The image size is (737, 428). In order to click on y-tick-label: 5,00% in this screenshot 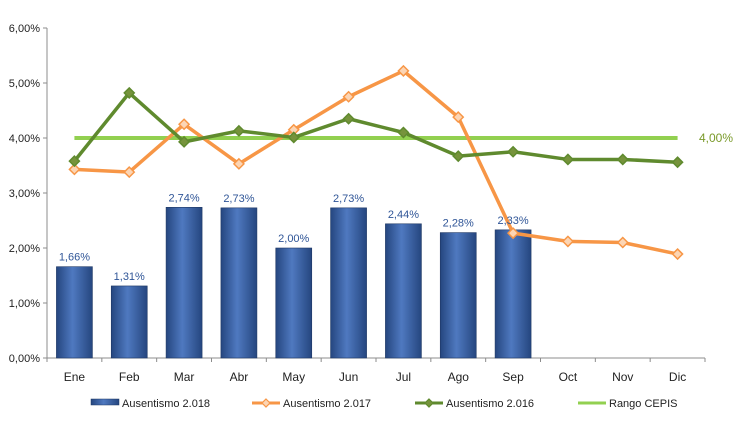, I will do `click(24, 84)`.